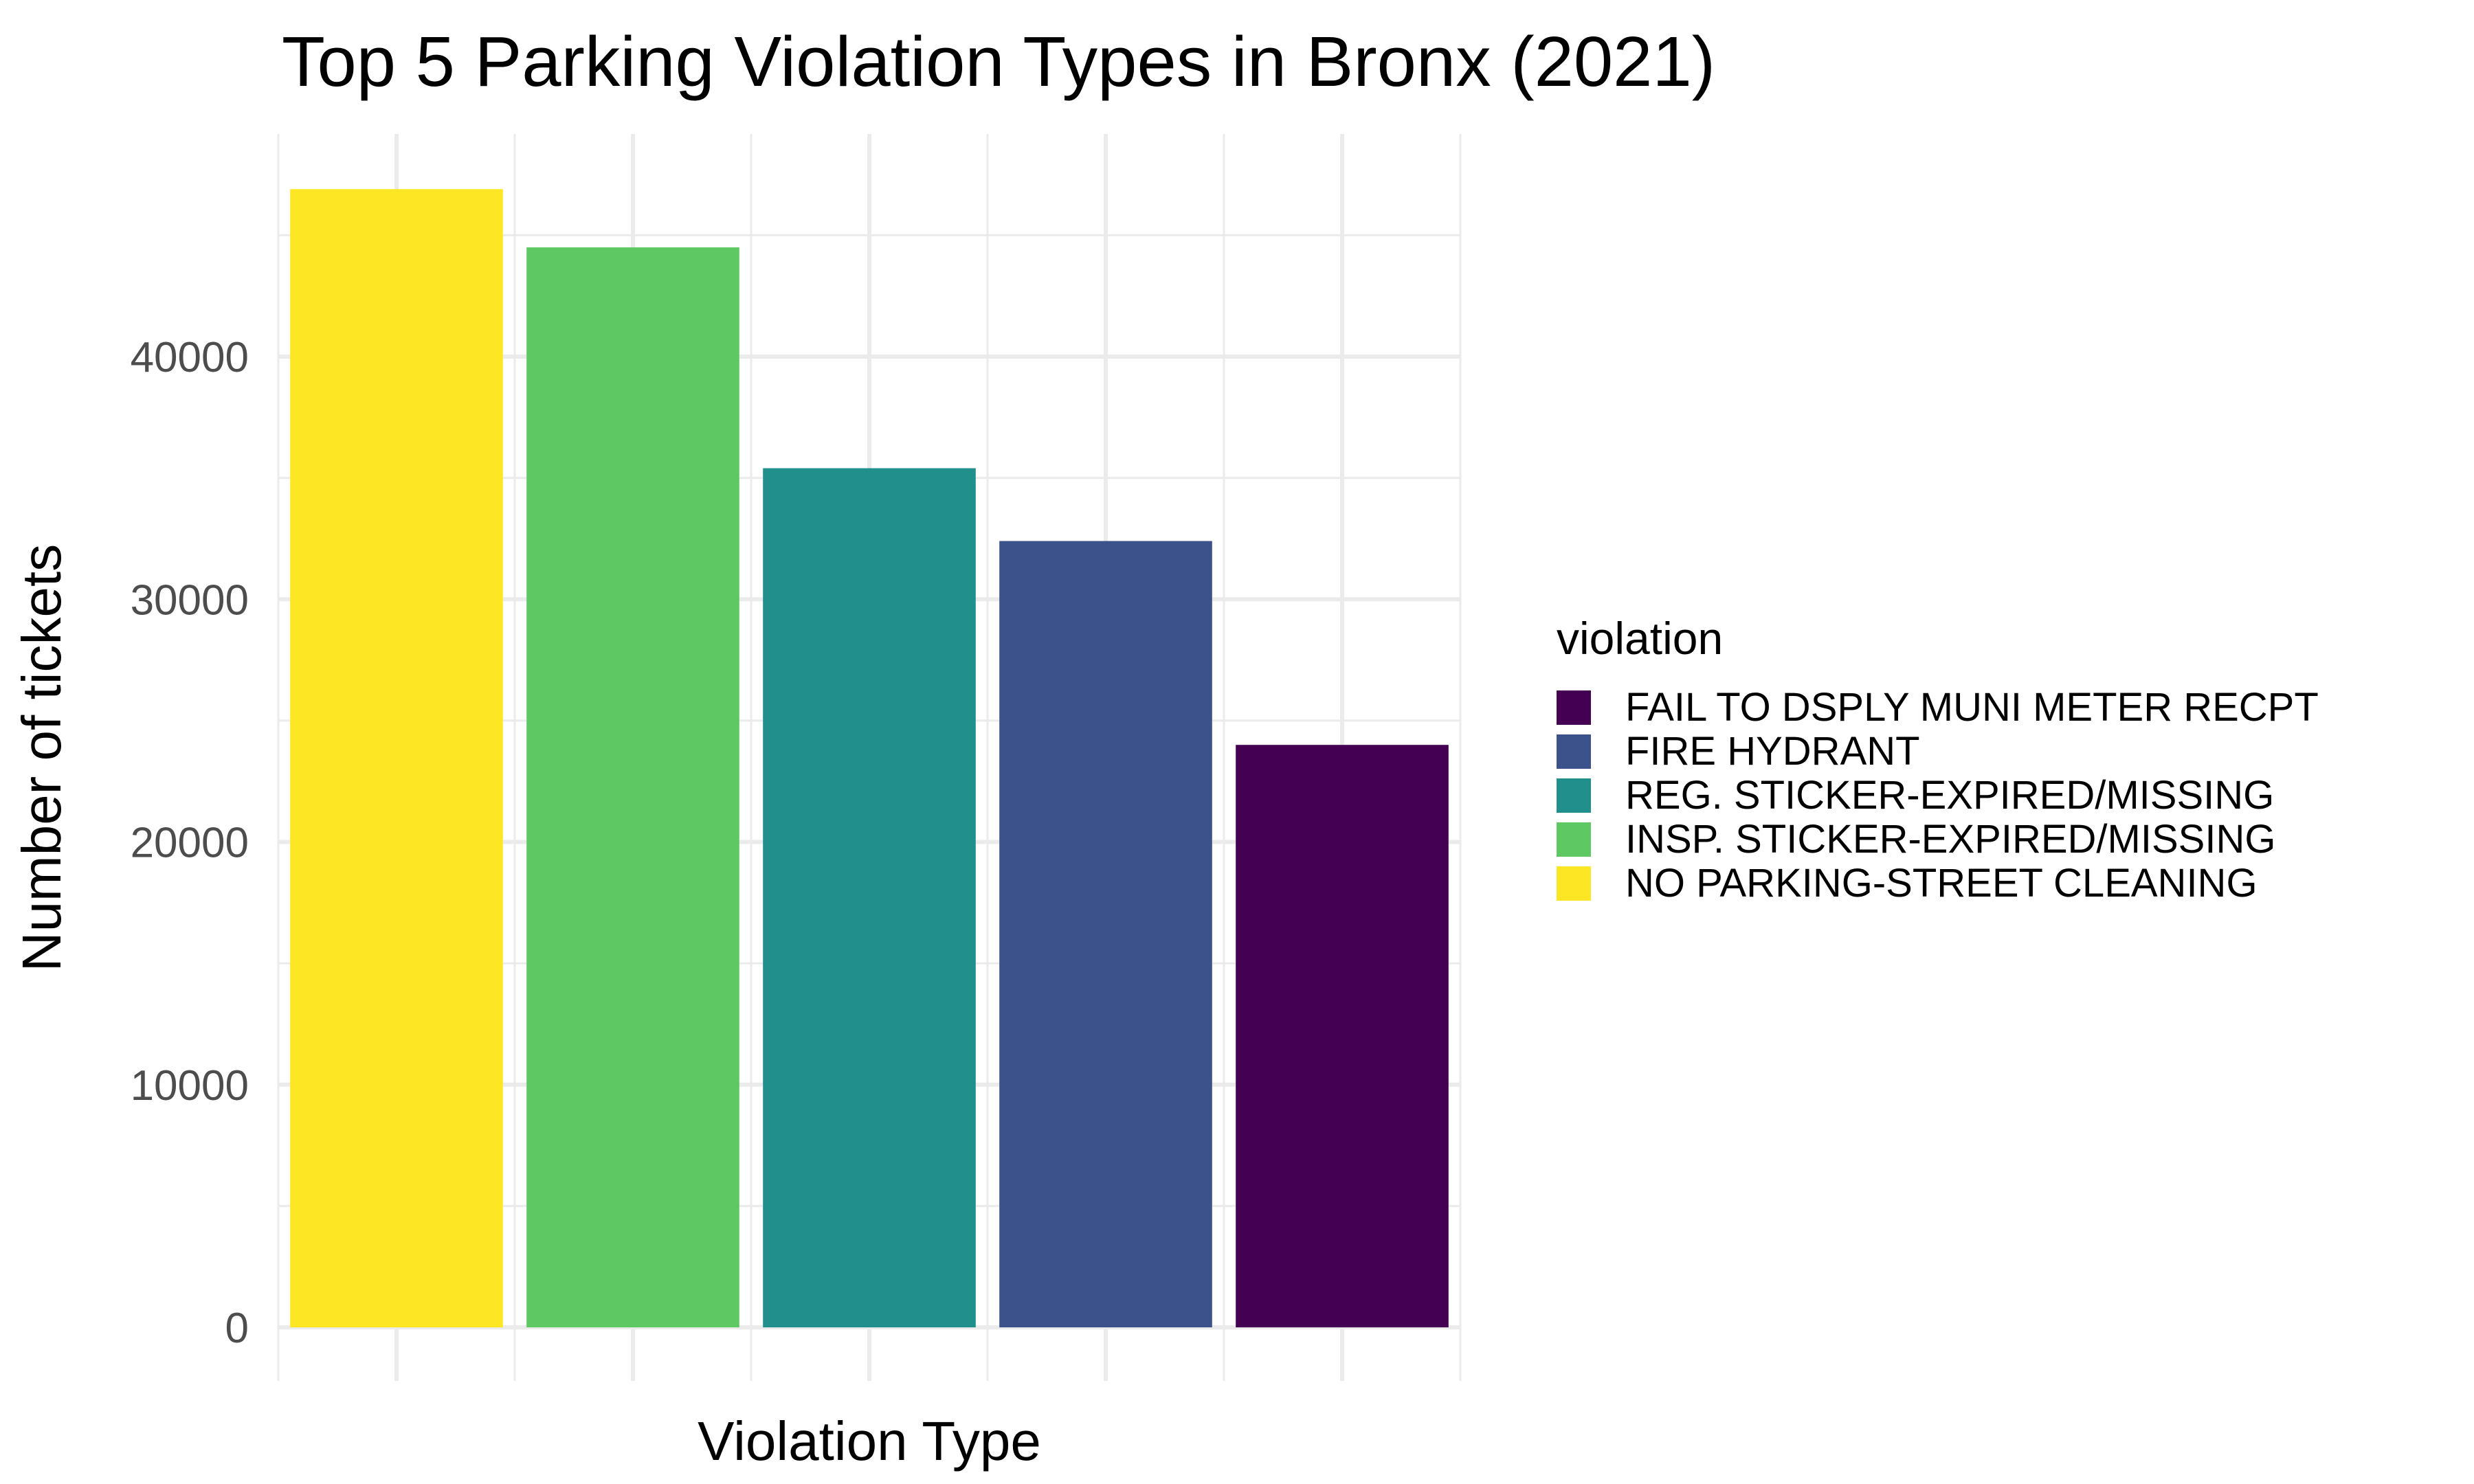 Image resolution: width=2474 pixels, height=1484 pixels. I want to click on y-axis-title: Number of tickets, so click(41, 757).